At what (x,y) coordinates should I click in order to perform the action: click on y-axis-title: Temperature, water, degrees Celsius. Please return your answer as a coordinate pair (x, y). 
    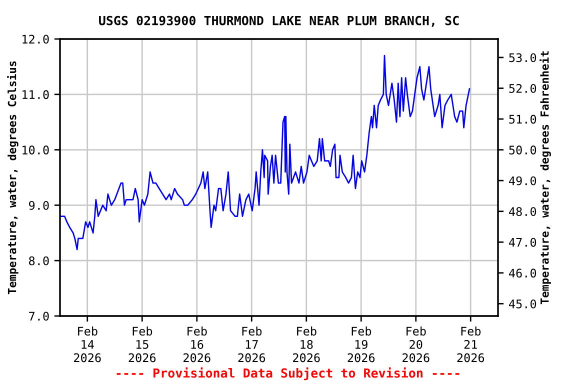
    Looking at the image, I should click on (12, 177).